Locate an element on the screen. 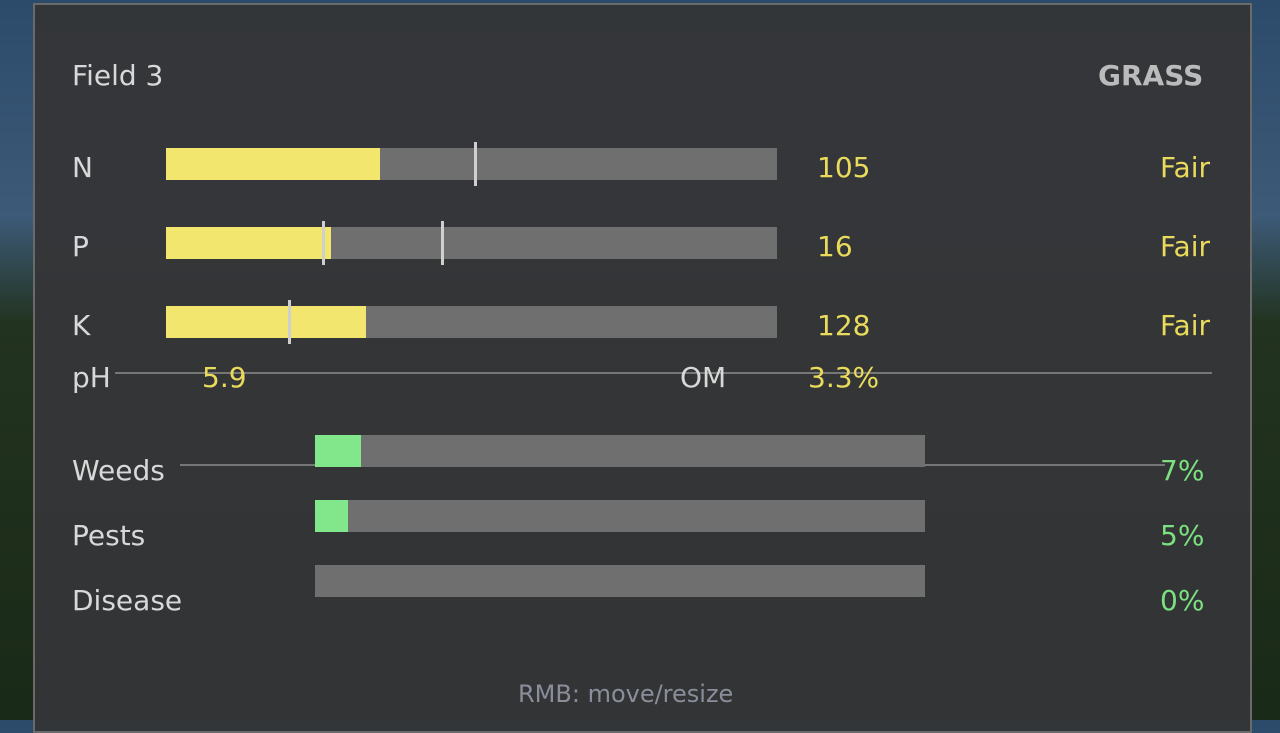 The width and height of the screenshot is (1280, 733). ph-label: pH is located at coordinates (91, 377).